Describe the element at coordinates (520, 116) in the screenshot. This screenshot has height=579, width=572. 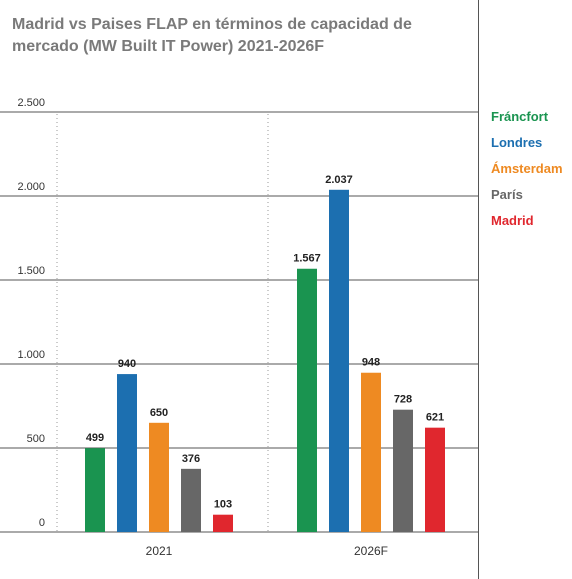
I see `legend-entry: Fráncfort` at that location.